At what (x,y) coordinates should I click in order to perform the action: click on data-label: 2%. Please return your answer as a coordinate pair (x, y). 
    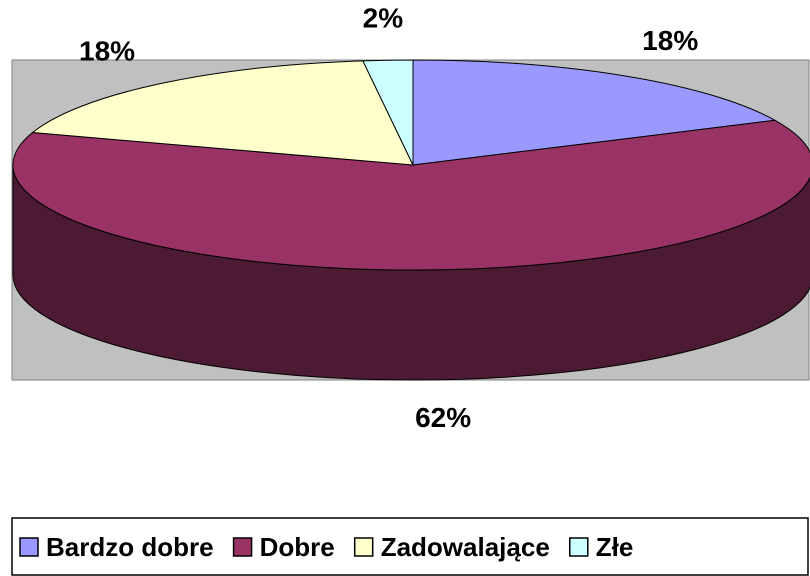
    Looking at the image, I should click on (383, 18).